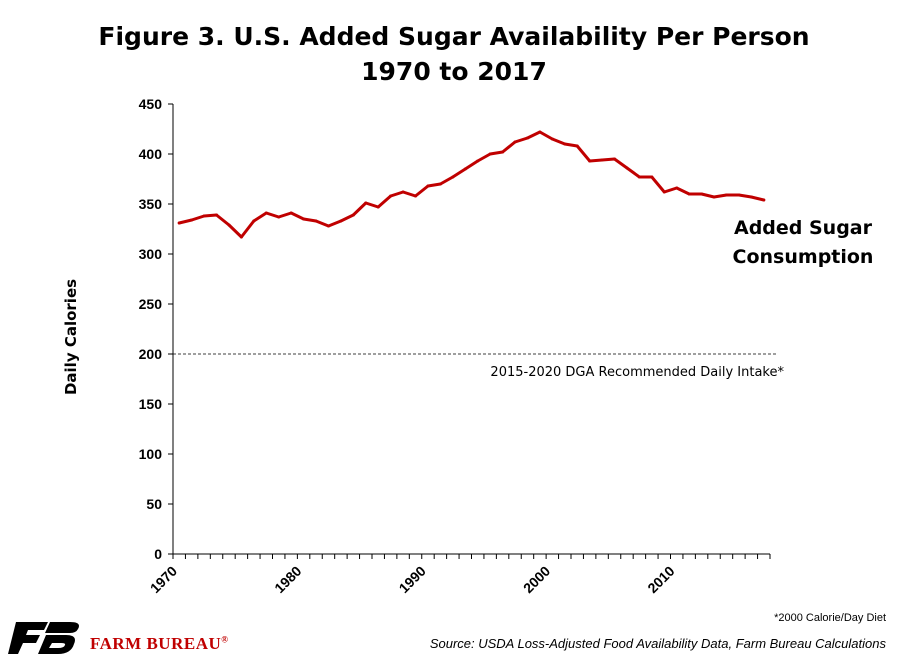  What do you see at coordinates (225, 639) in the screenshot?
I see `registered-mark: ®` at bounding box center [225, 639].